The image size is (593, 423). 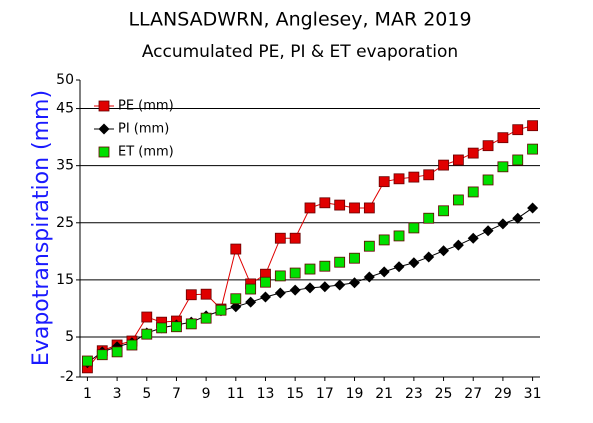 I want to click on x-tick-label: 31, so click(x=533, y=394).